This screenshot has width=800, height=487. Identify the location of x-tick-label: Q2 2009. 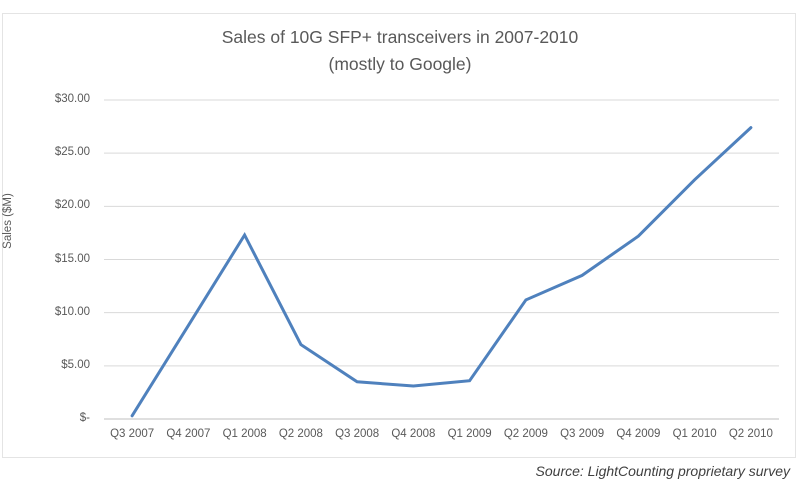
(525, 434).